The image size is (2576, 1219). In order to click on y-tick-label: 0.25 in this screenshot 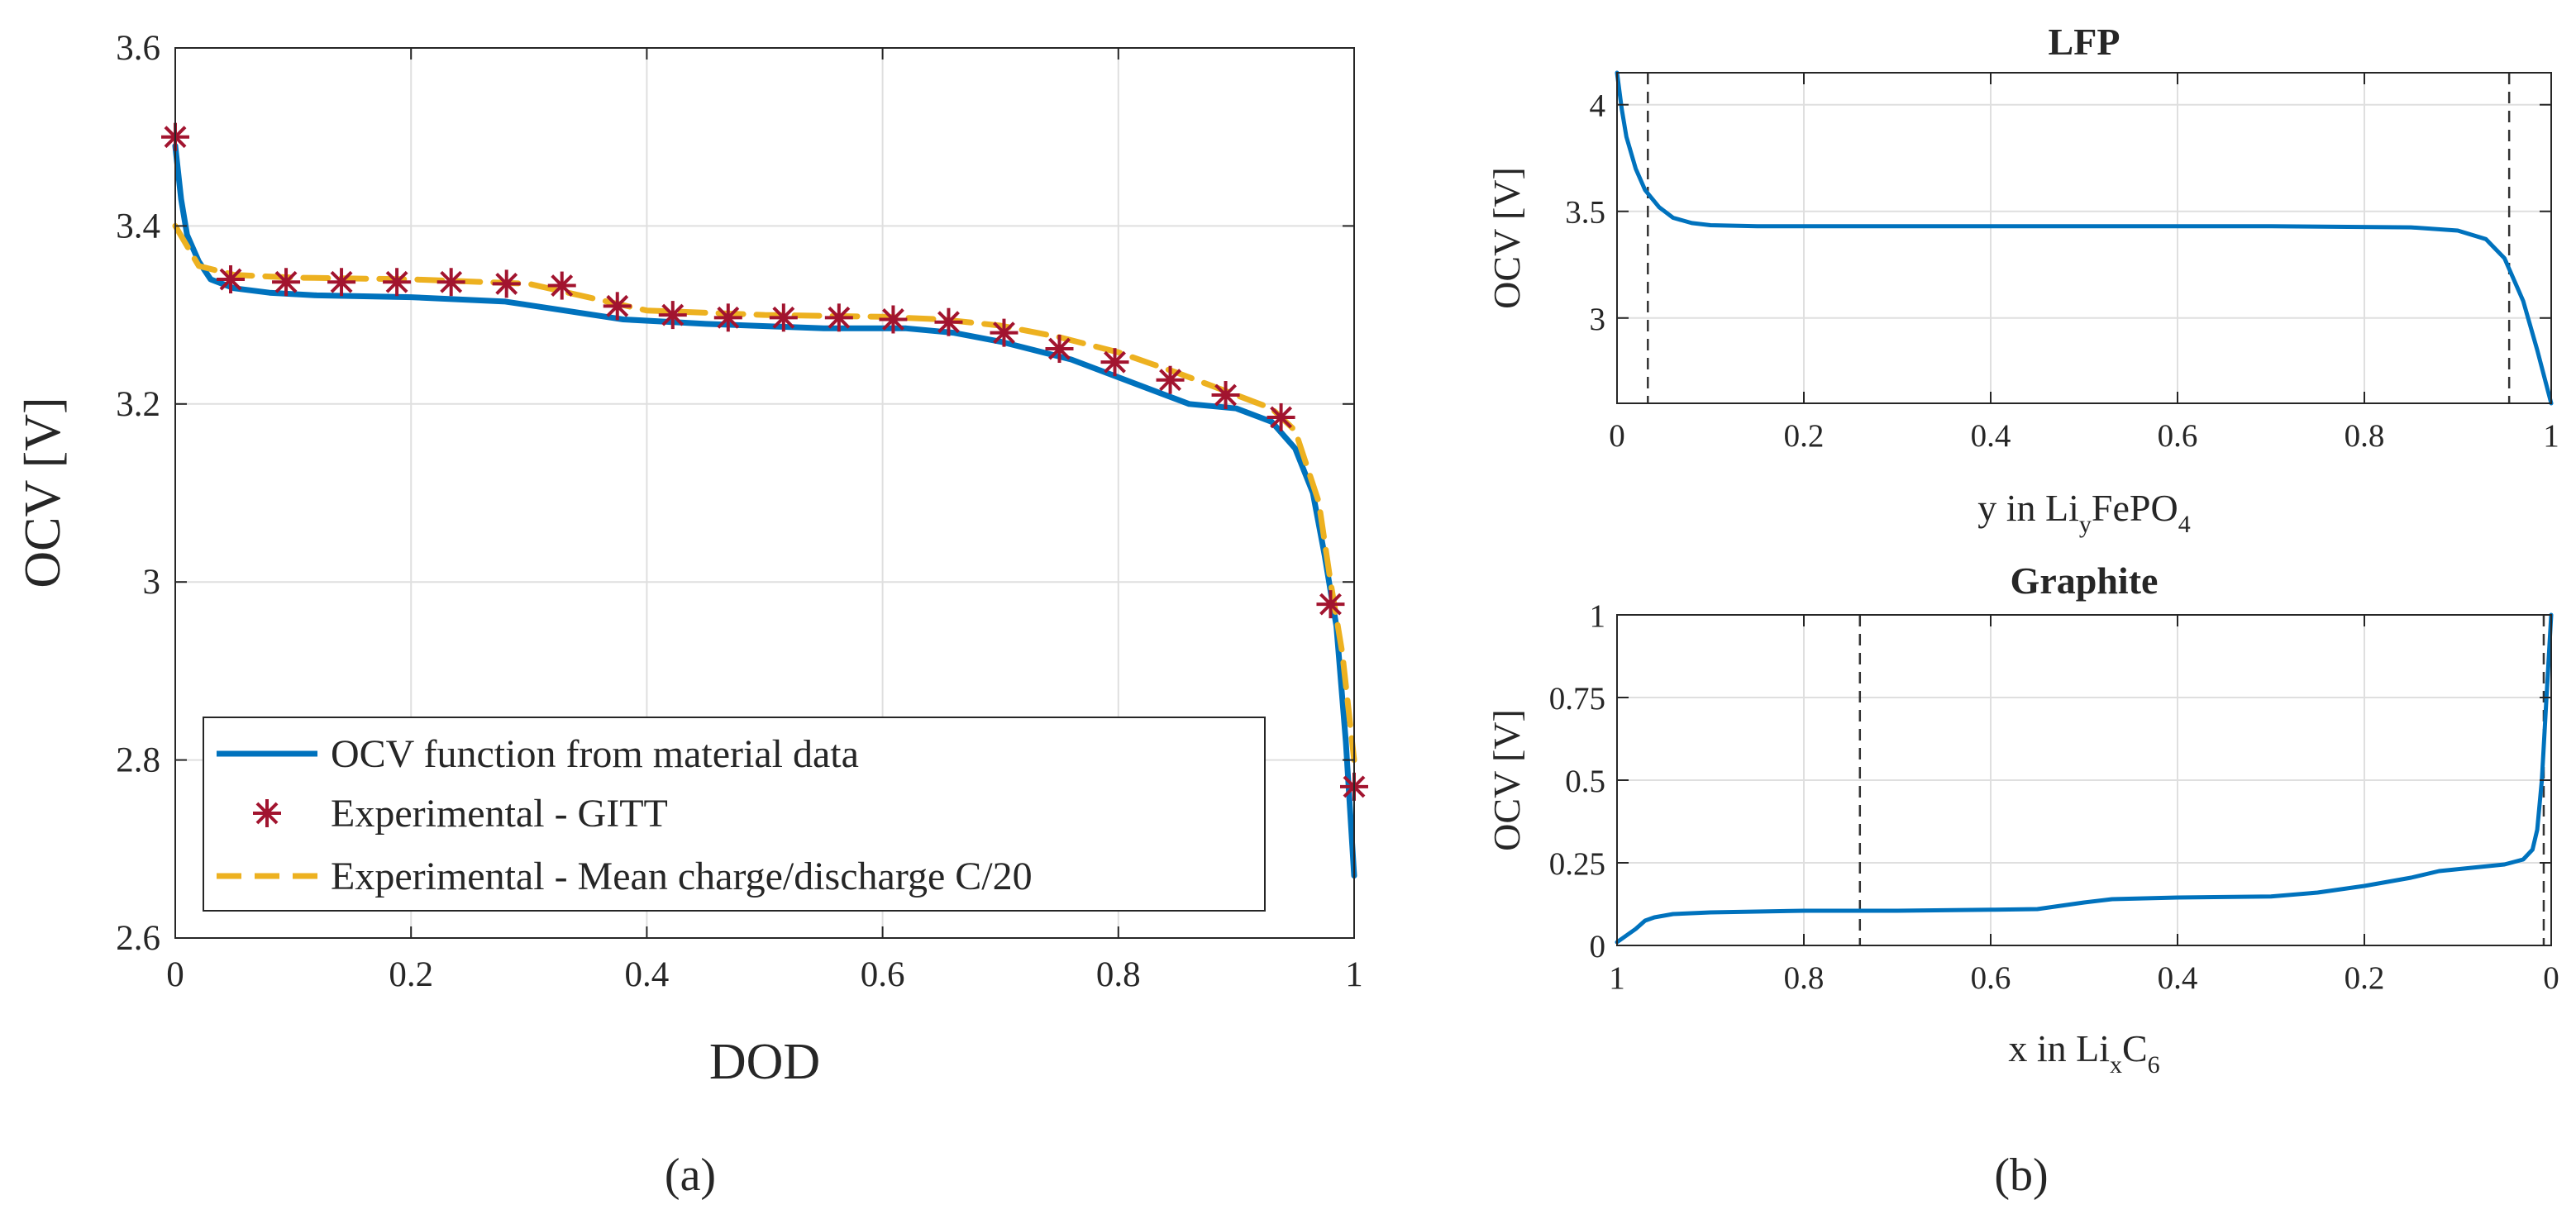, I will do `click(1577, 864)`.